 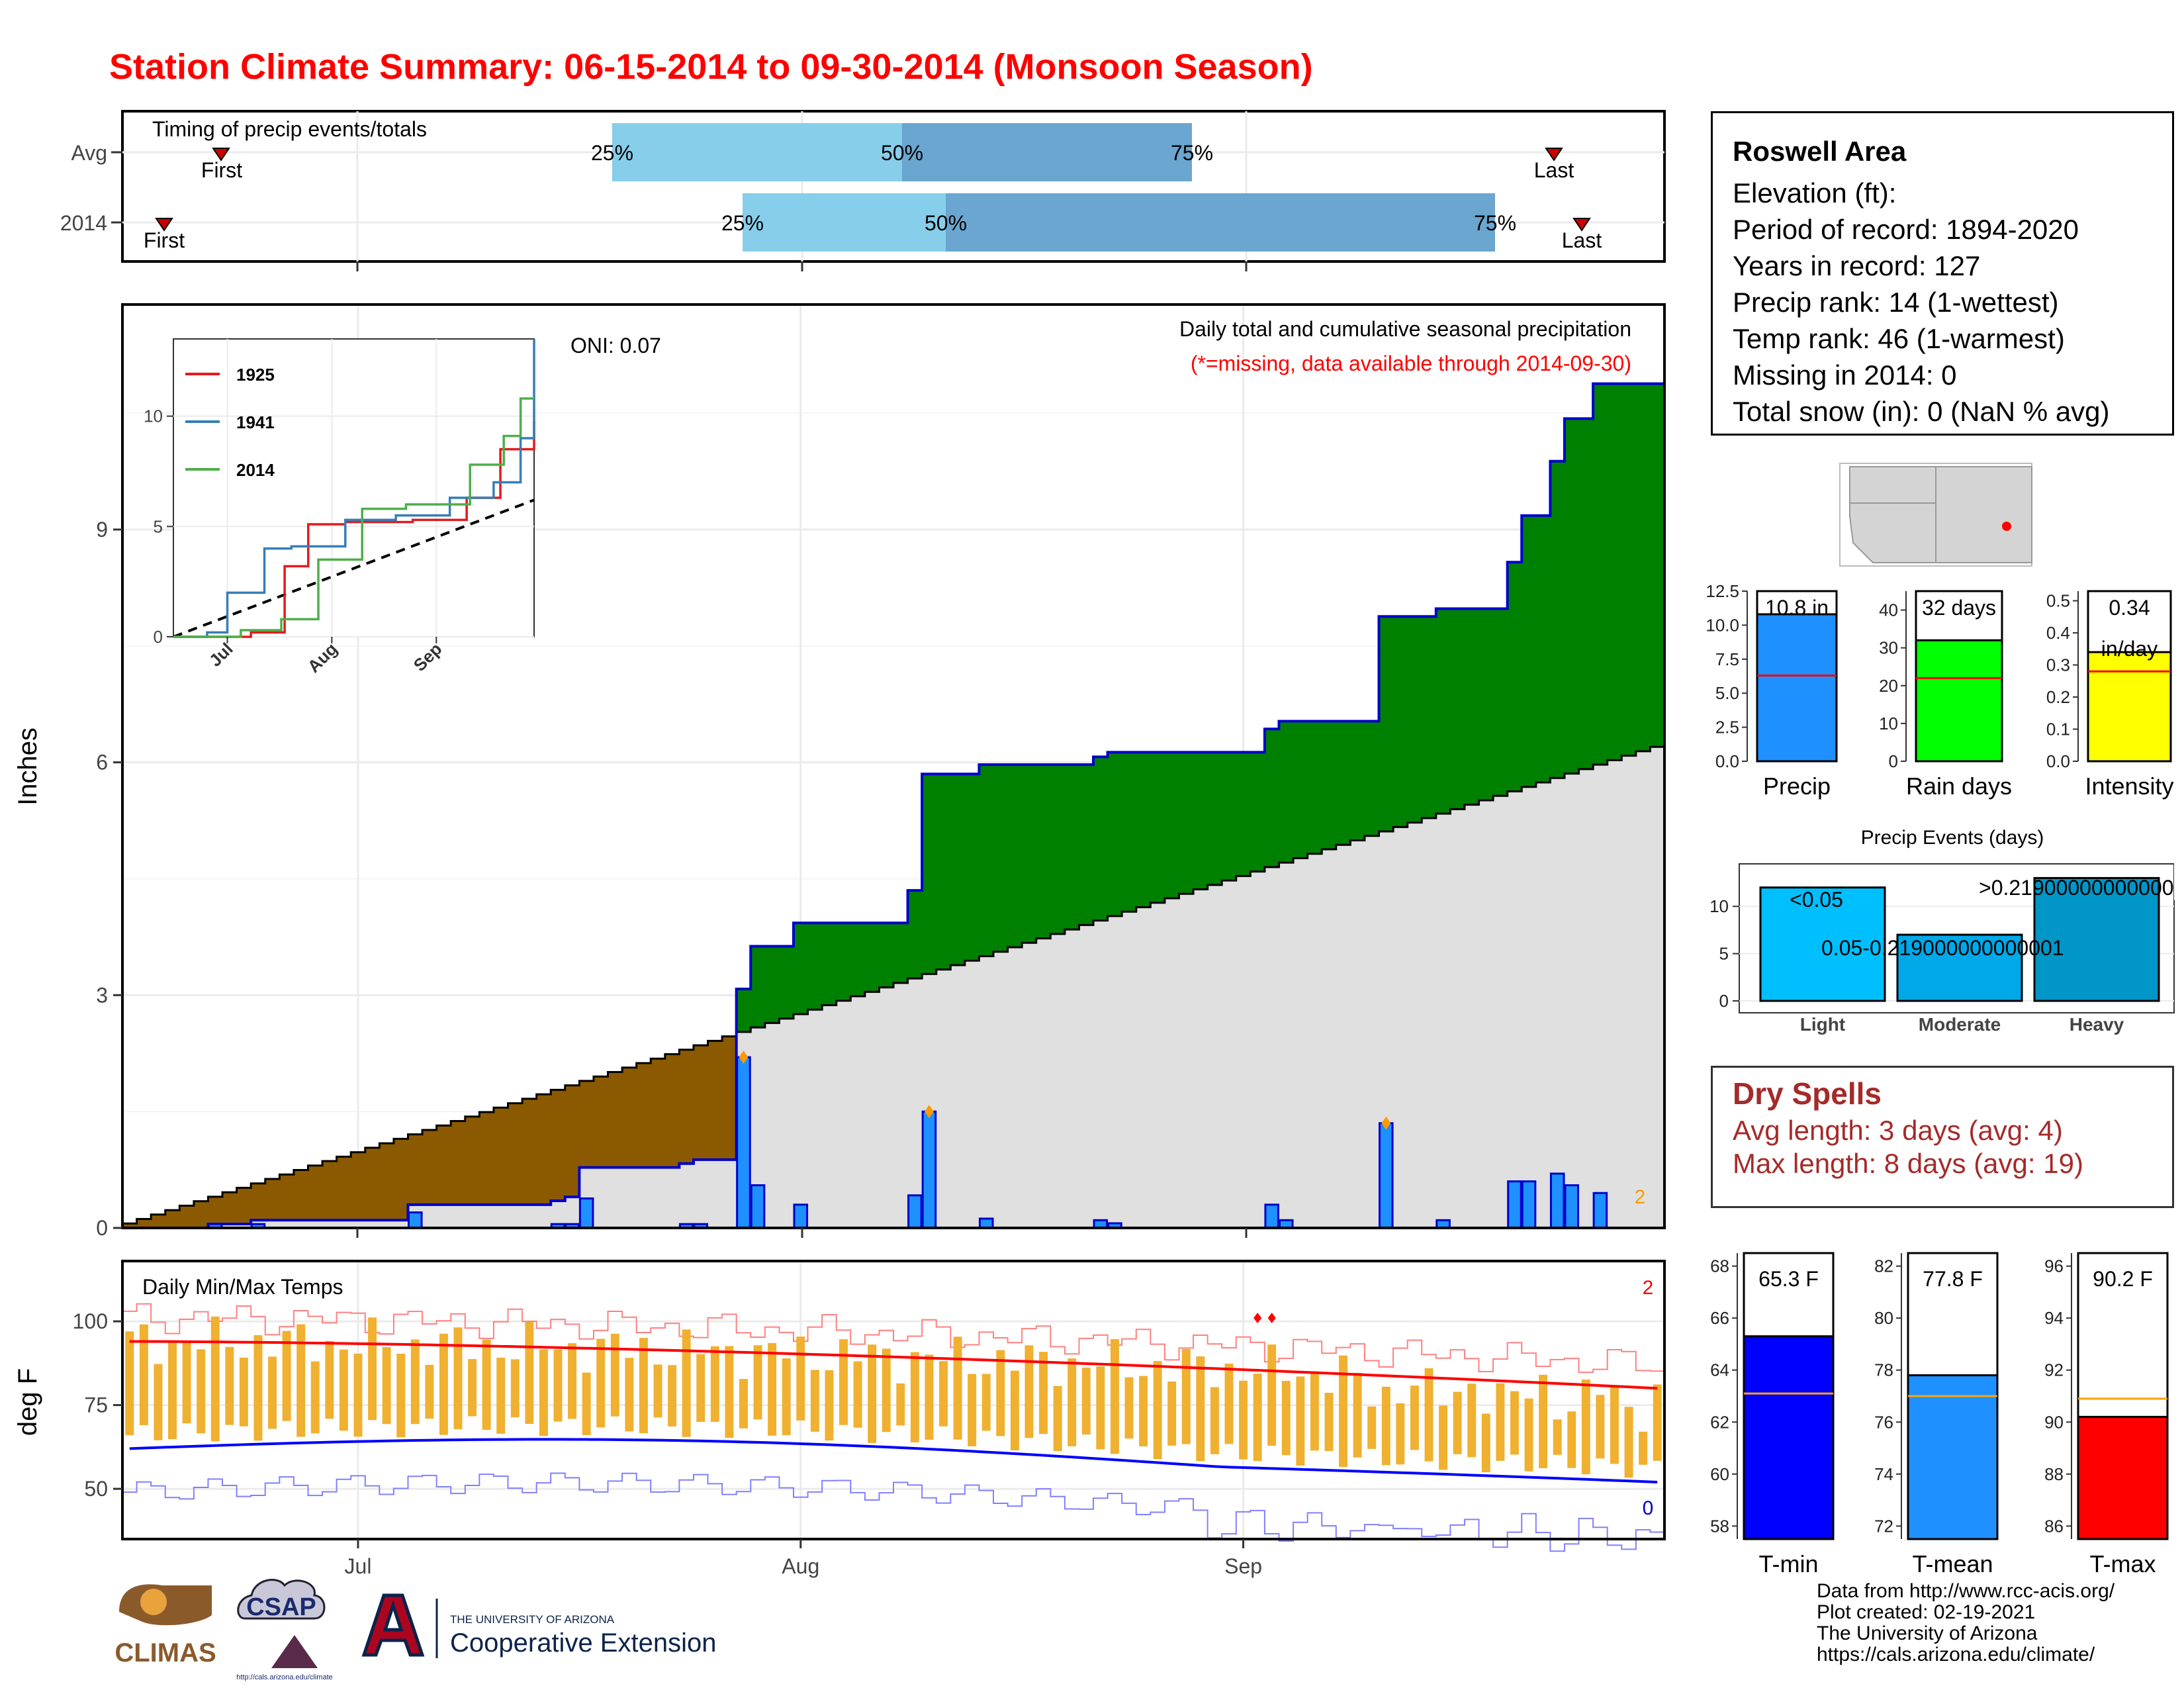 I want to click on temp-x-ticks: Jul Aug Sep, so click(x=803, y=1558).